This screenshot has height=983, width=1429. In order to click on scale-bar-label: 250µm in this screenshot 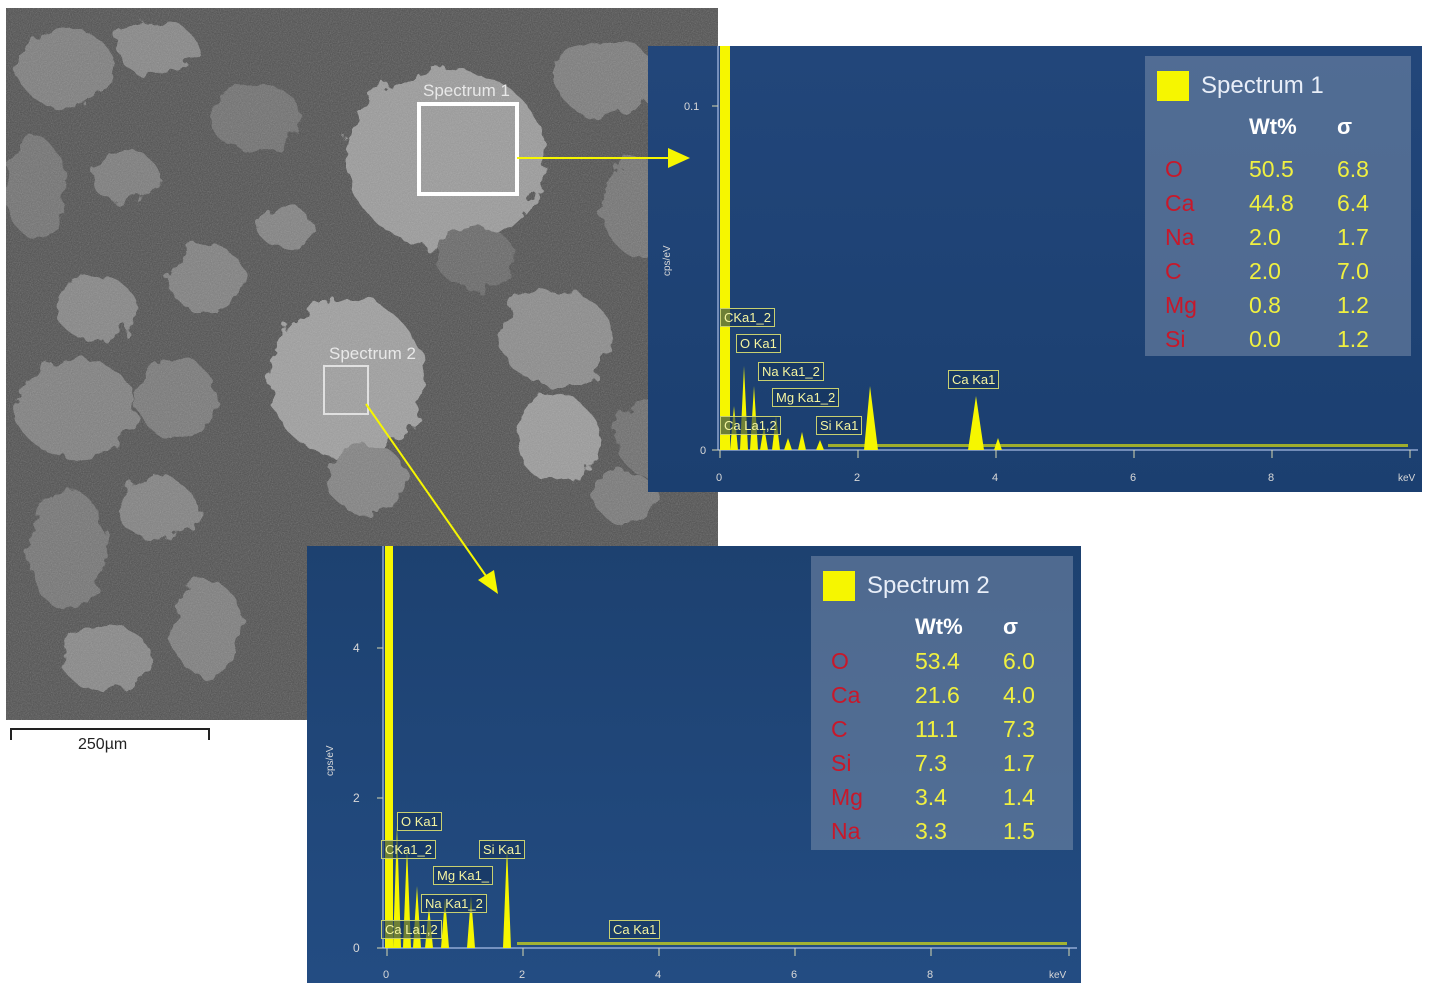, I will do `click(103, 744)`.